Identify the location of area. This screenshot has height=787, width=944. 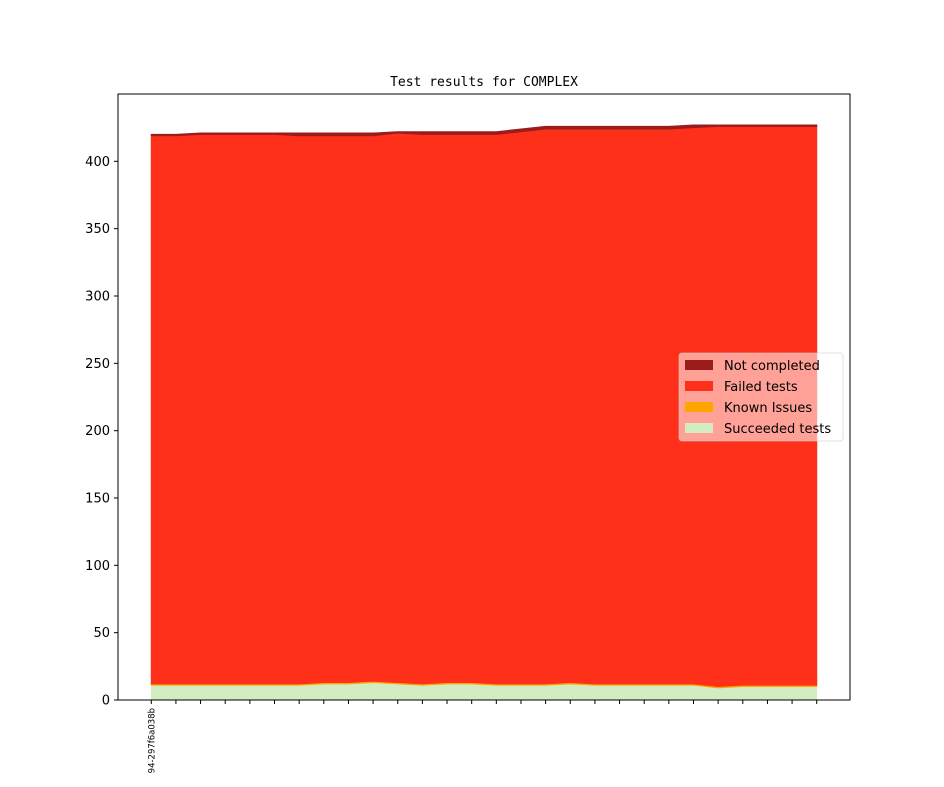
(484, 130).